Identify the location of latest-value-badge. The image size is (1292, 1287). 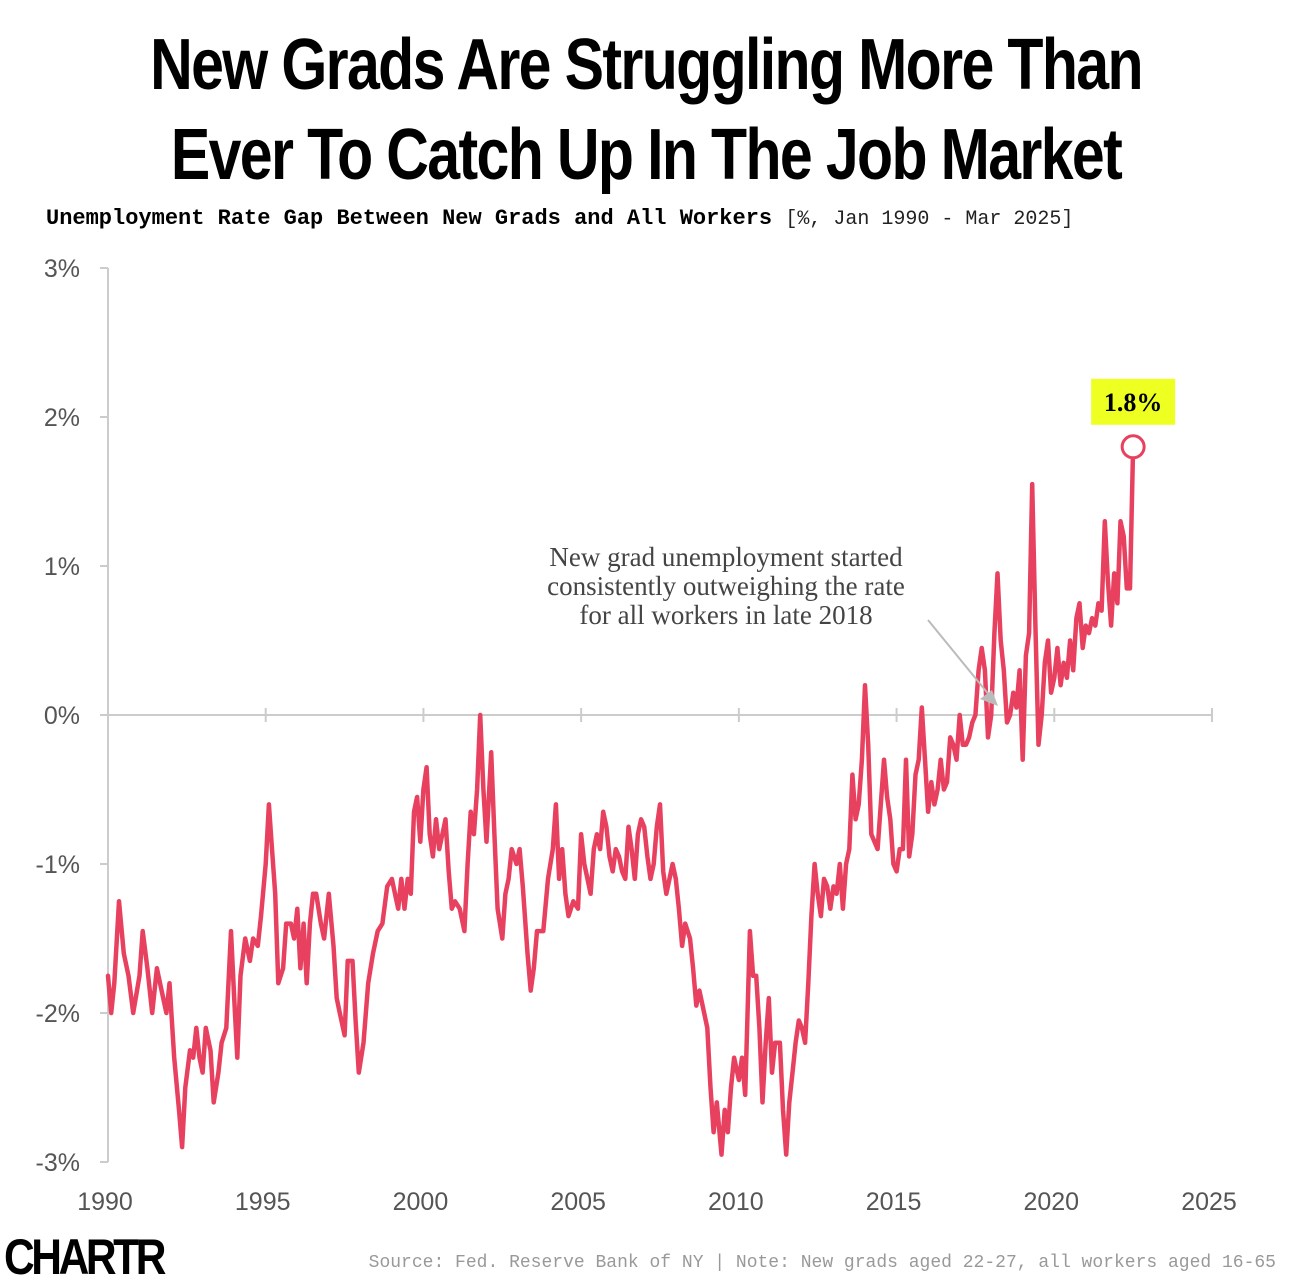
(1133, 401).